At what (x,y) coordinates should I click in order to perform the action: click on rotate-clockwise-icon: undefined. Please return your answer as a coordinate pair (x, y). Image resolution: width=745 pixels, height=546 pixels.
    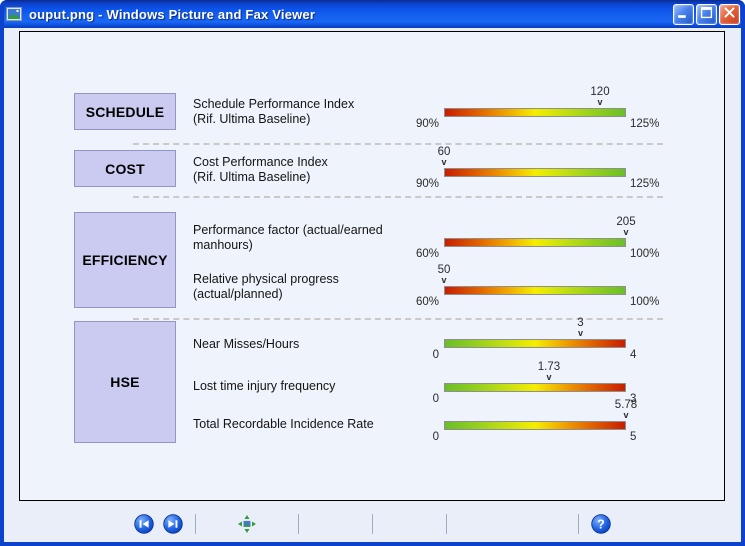
    Looking at the image, I should click on (395, 524).